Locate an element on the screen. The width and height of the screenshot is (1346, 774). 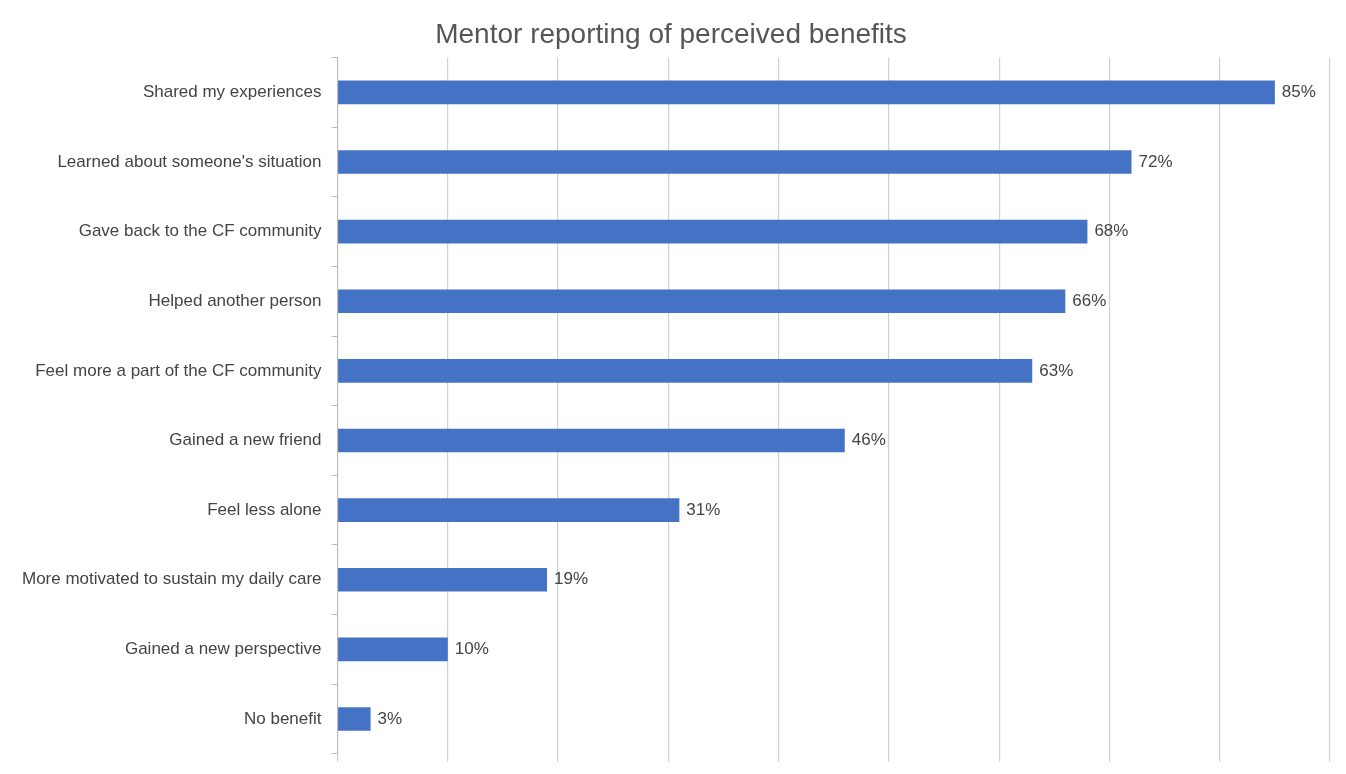
data-label: 3% is located at coordinates (390, 718).